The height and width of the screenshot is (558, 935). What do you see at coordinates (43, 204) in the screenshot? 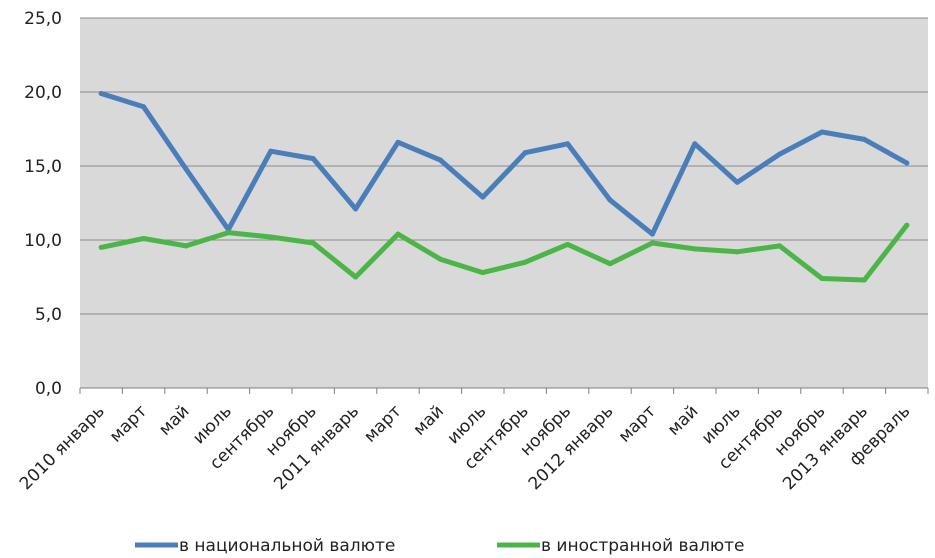
I see `y-tick-labels: 0,0 5,0 10,0 15,0 20,0 25,0` at bounding box center [43, 204].